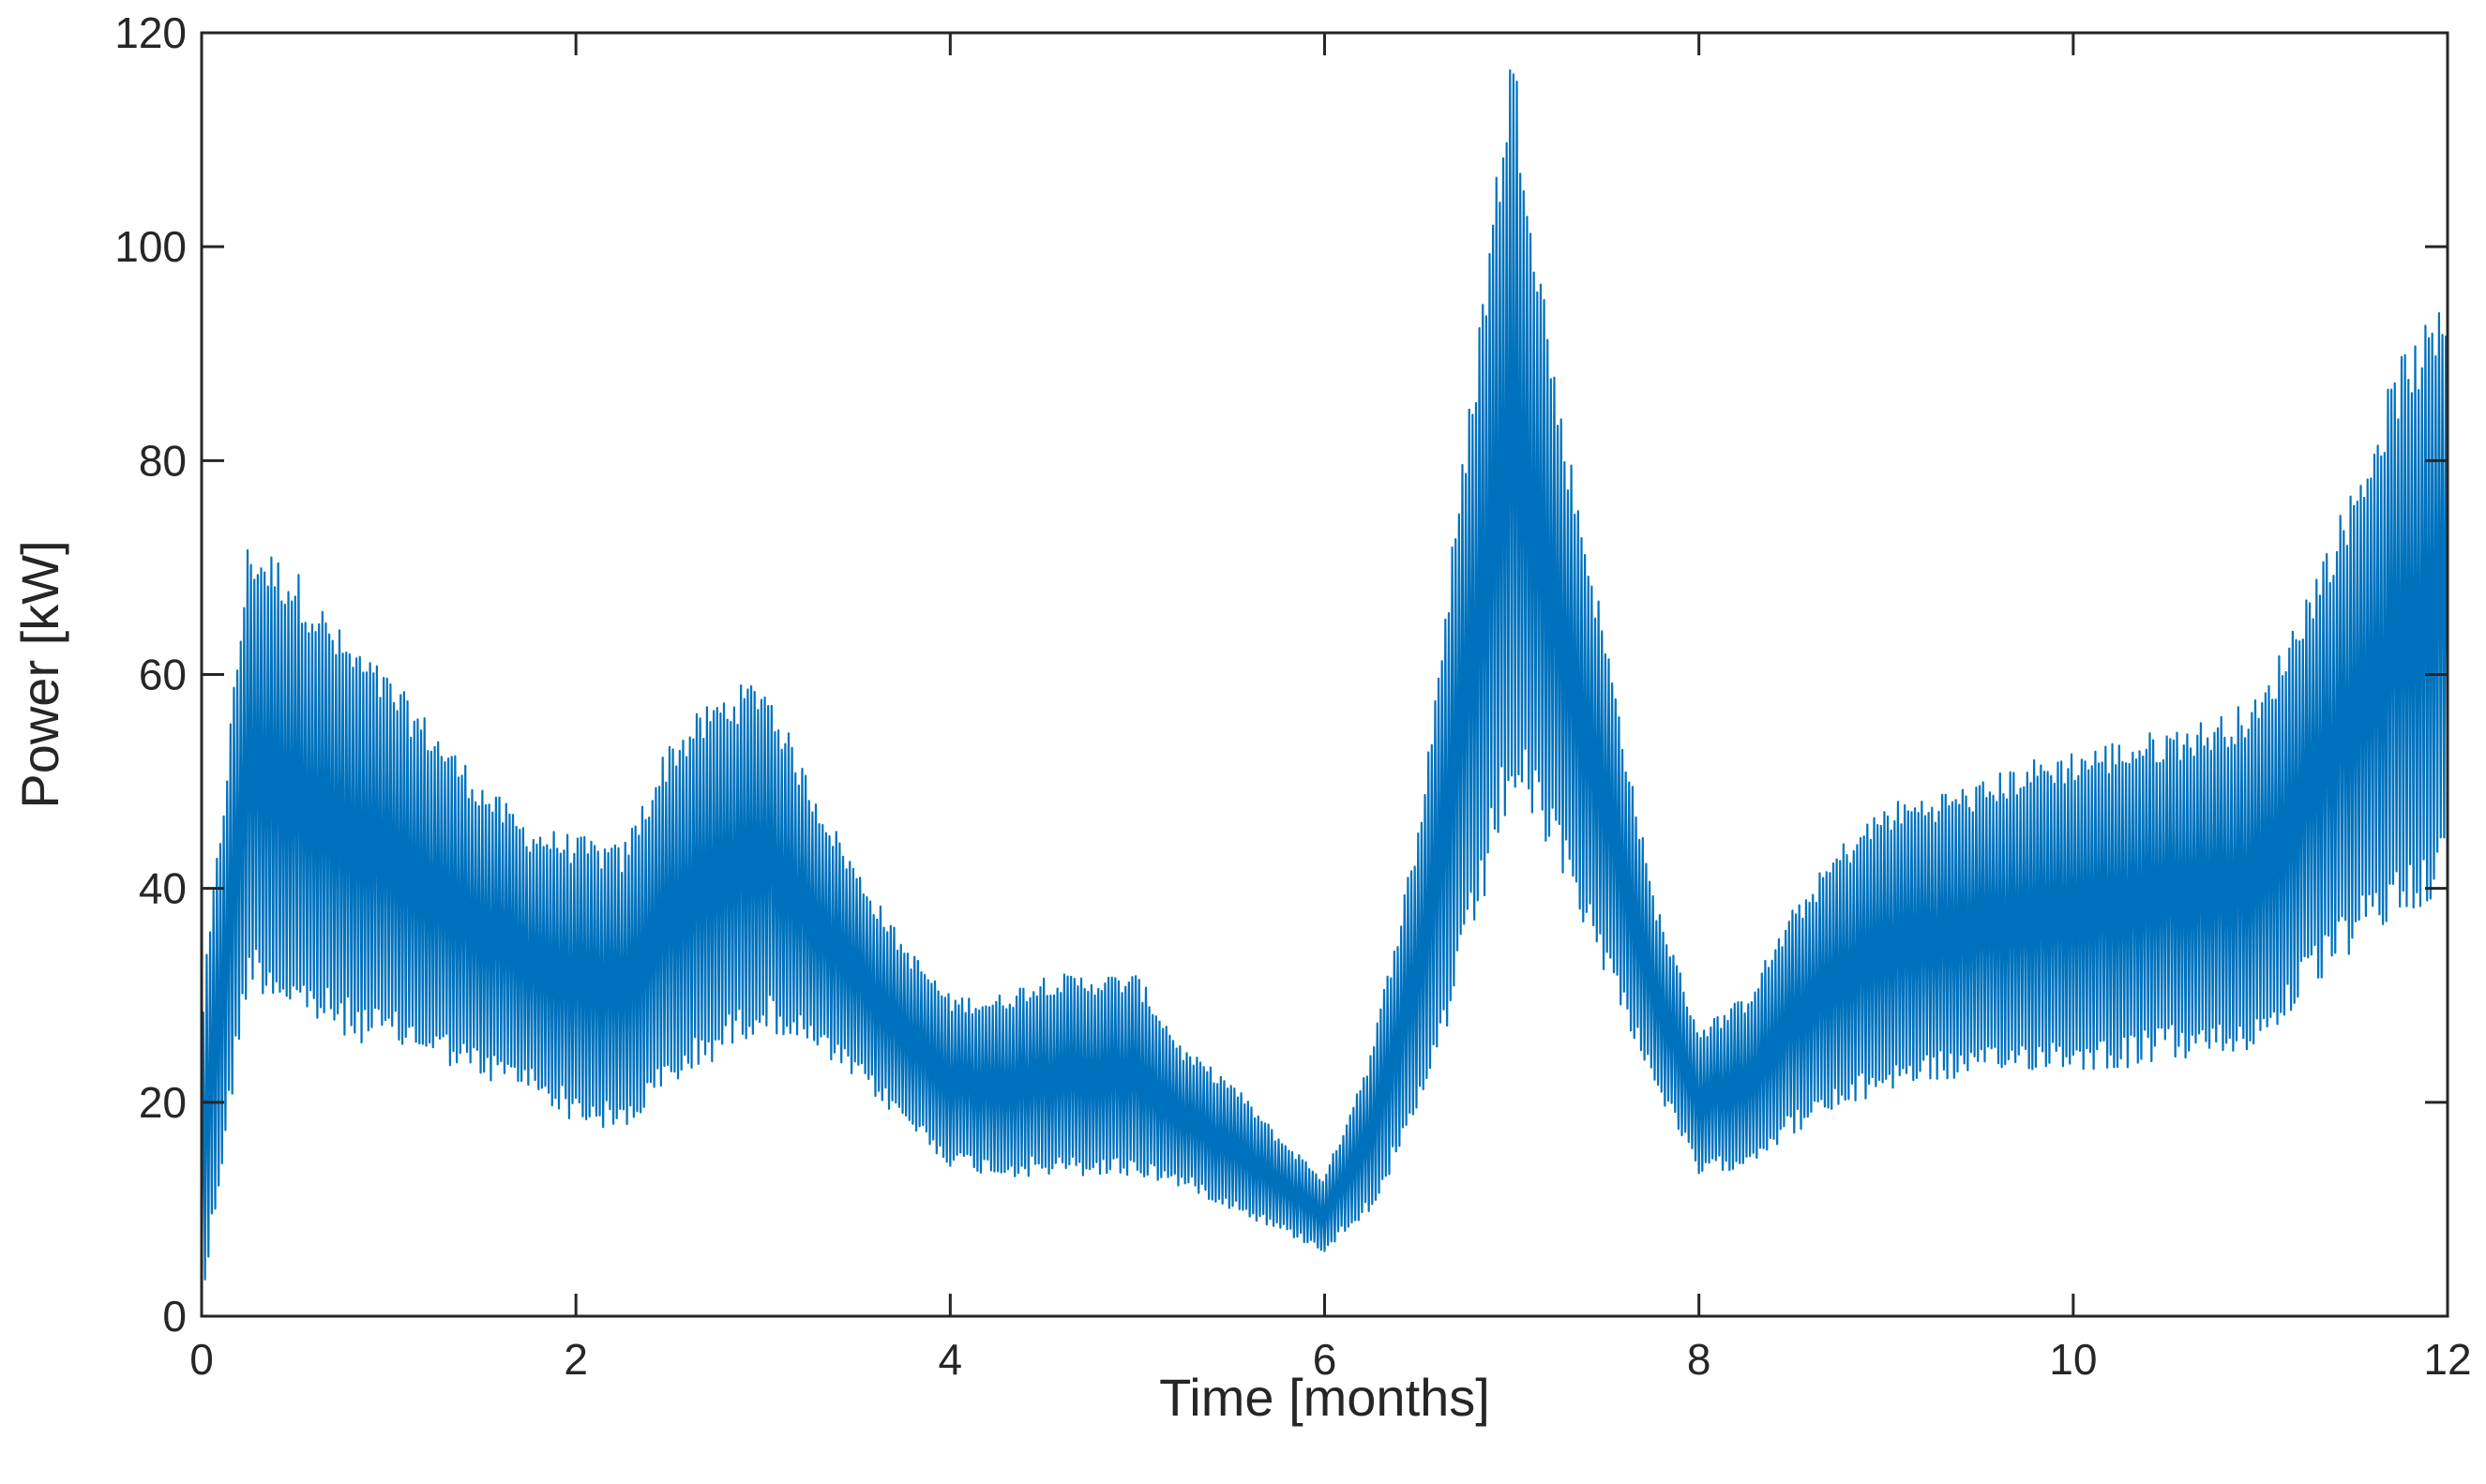  I want to click on x-tick-label-2: 4, so click(951, 1359).